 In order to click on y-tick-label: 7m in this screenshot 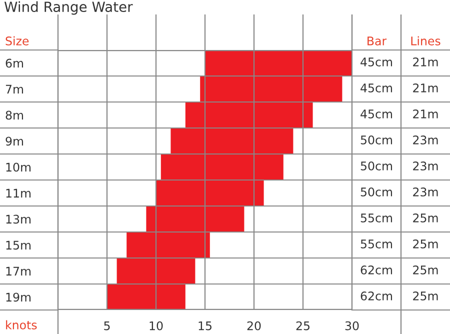, I will do `click(15, 89)`.